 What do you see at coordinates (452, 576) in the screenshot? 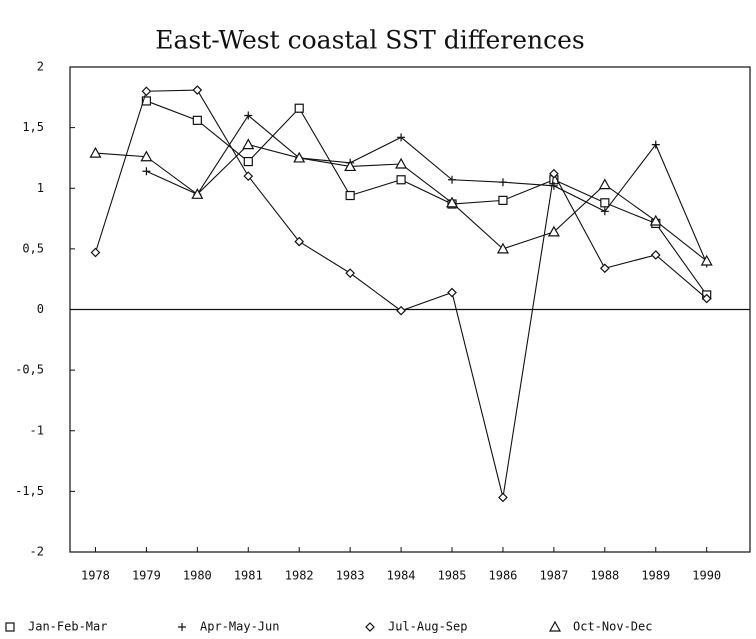
I see `x-tick-label: 1985` at bounding box center [452, 576].